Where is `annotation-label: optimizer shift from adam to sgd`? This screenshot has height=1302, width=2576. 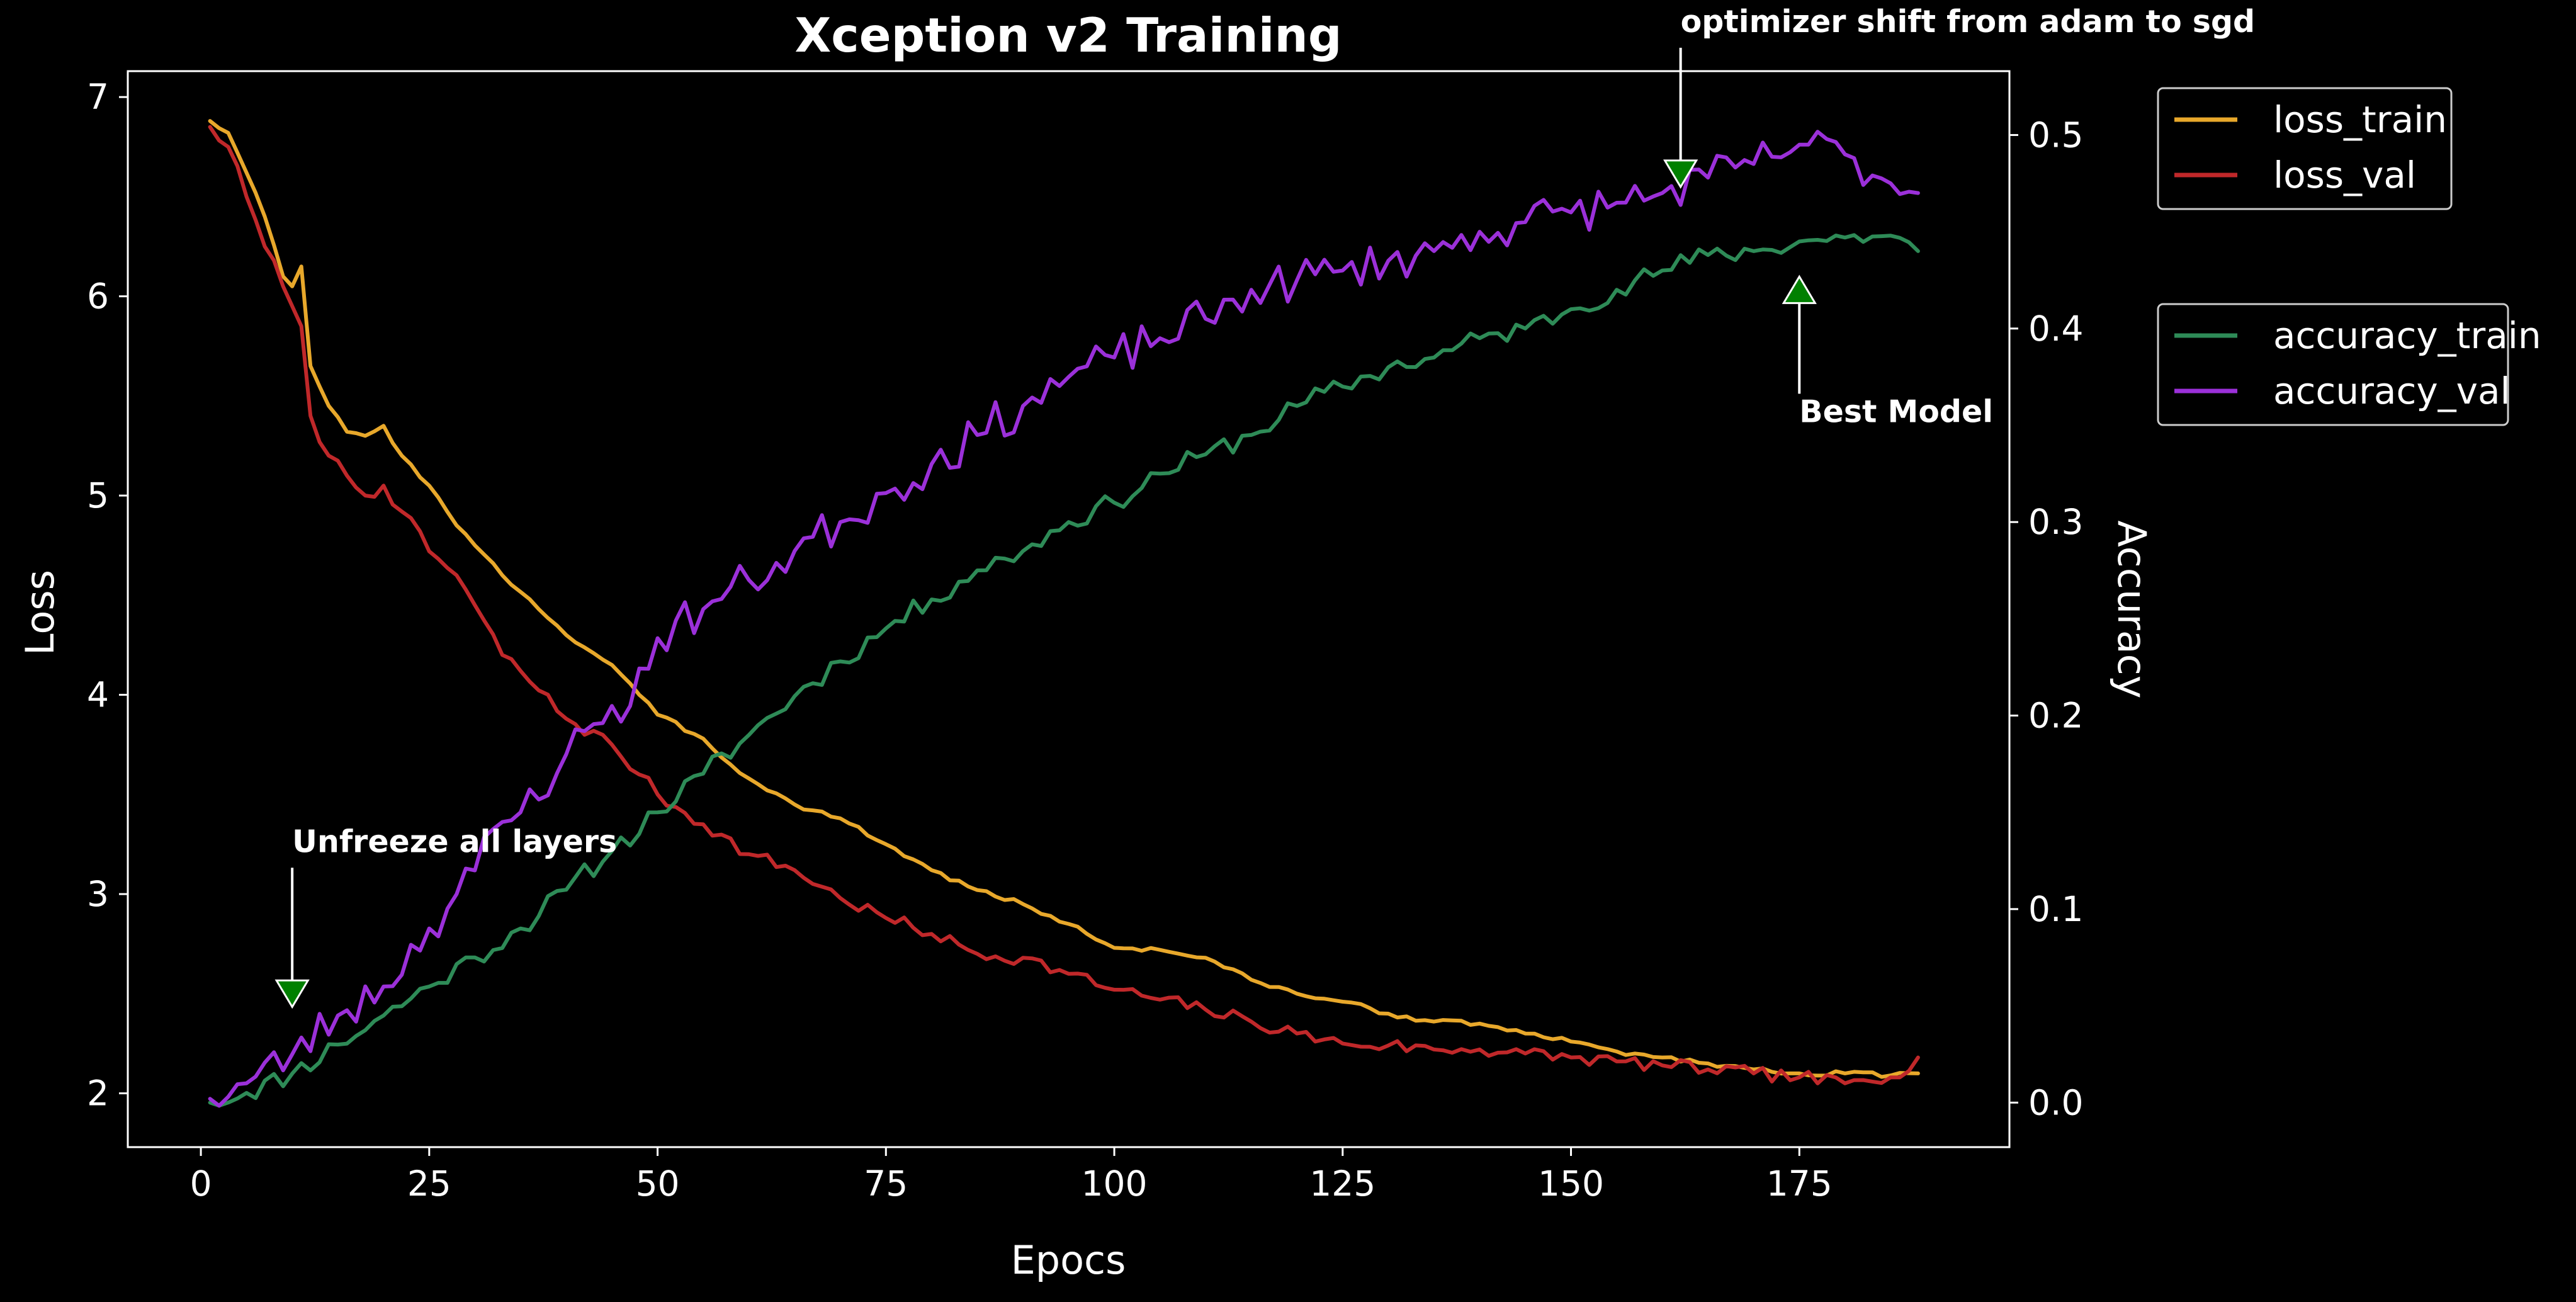 annotation-label: optimizer shift from adam to sgd is located at coordinates (1968, 22).